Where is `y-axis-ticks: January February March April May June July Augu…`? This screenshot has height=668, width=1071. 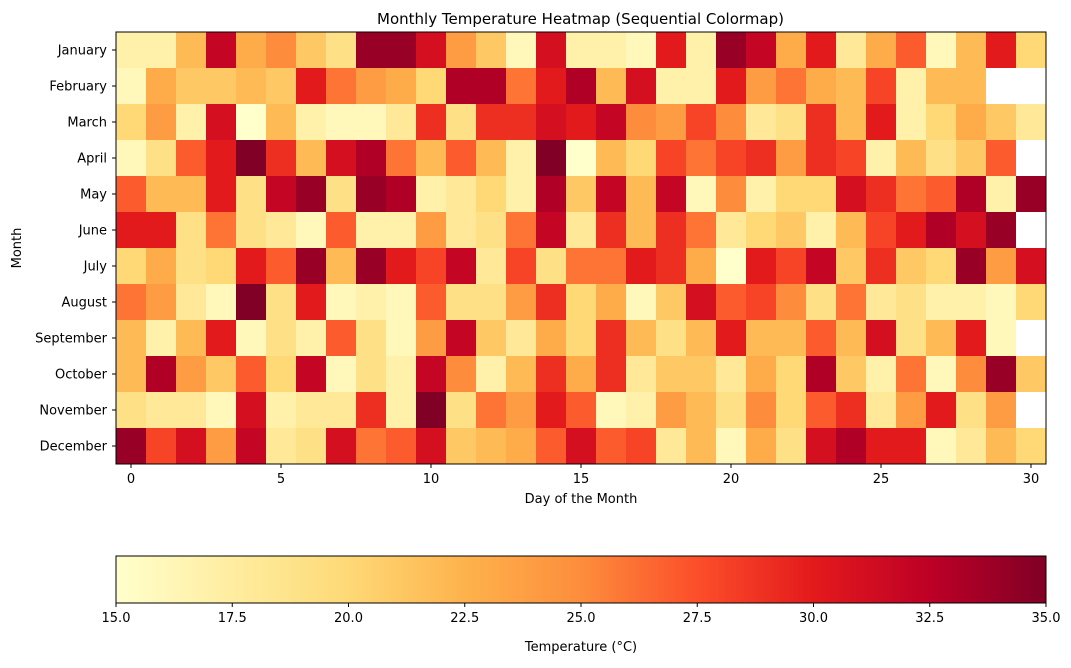 y-axis-ticks: January February March April May June July Augu… is located at coordinates (75, 249).